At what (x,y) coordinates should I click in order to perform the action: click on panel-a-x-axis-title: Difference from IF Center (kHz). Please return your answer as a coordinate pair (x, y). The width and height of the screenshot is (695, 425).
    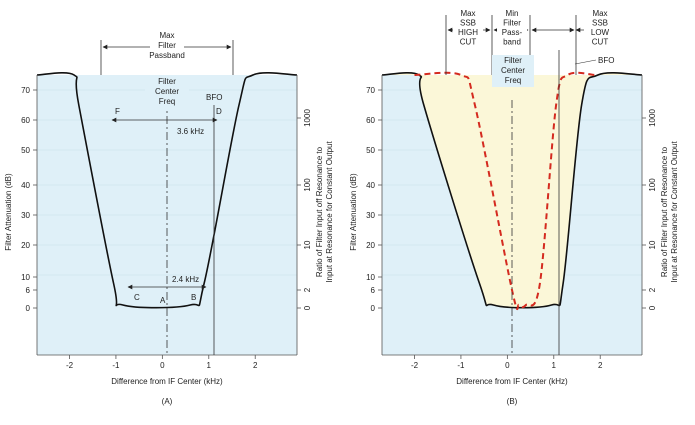
    Looking at the image, I should click on (167, 381).